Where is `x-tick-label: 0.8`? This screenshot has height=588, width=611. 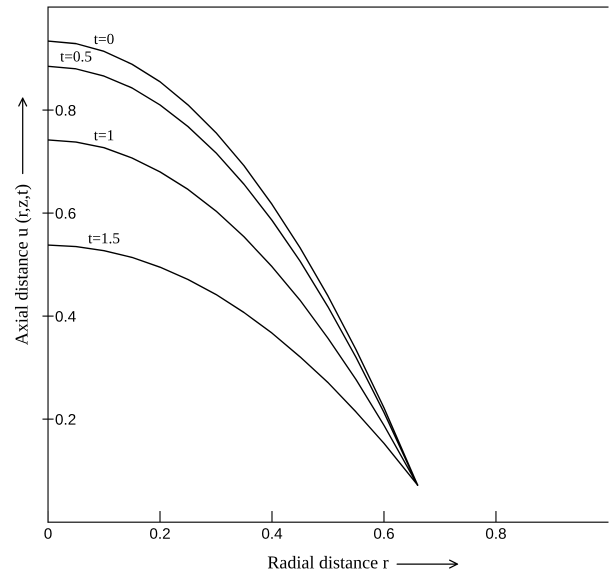 x-tick-label: 0.8 is located at coordinates (496, 533).